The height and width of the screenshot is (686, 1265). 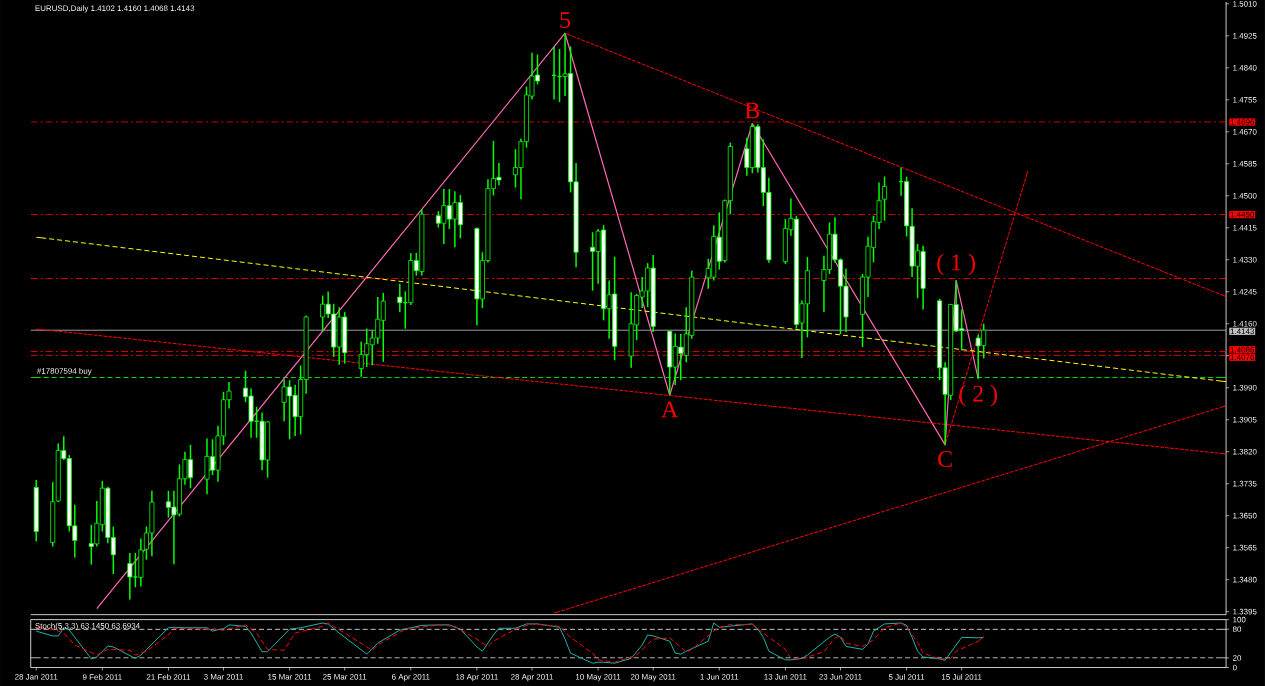 I want to click on annotation: C, so click(x=945, y=458).